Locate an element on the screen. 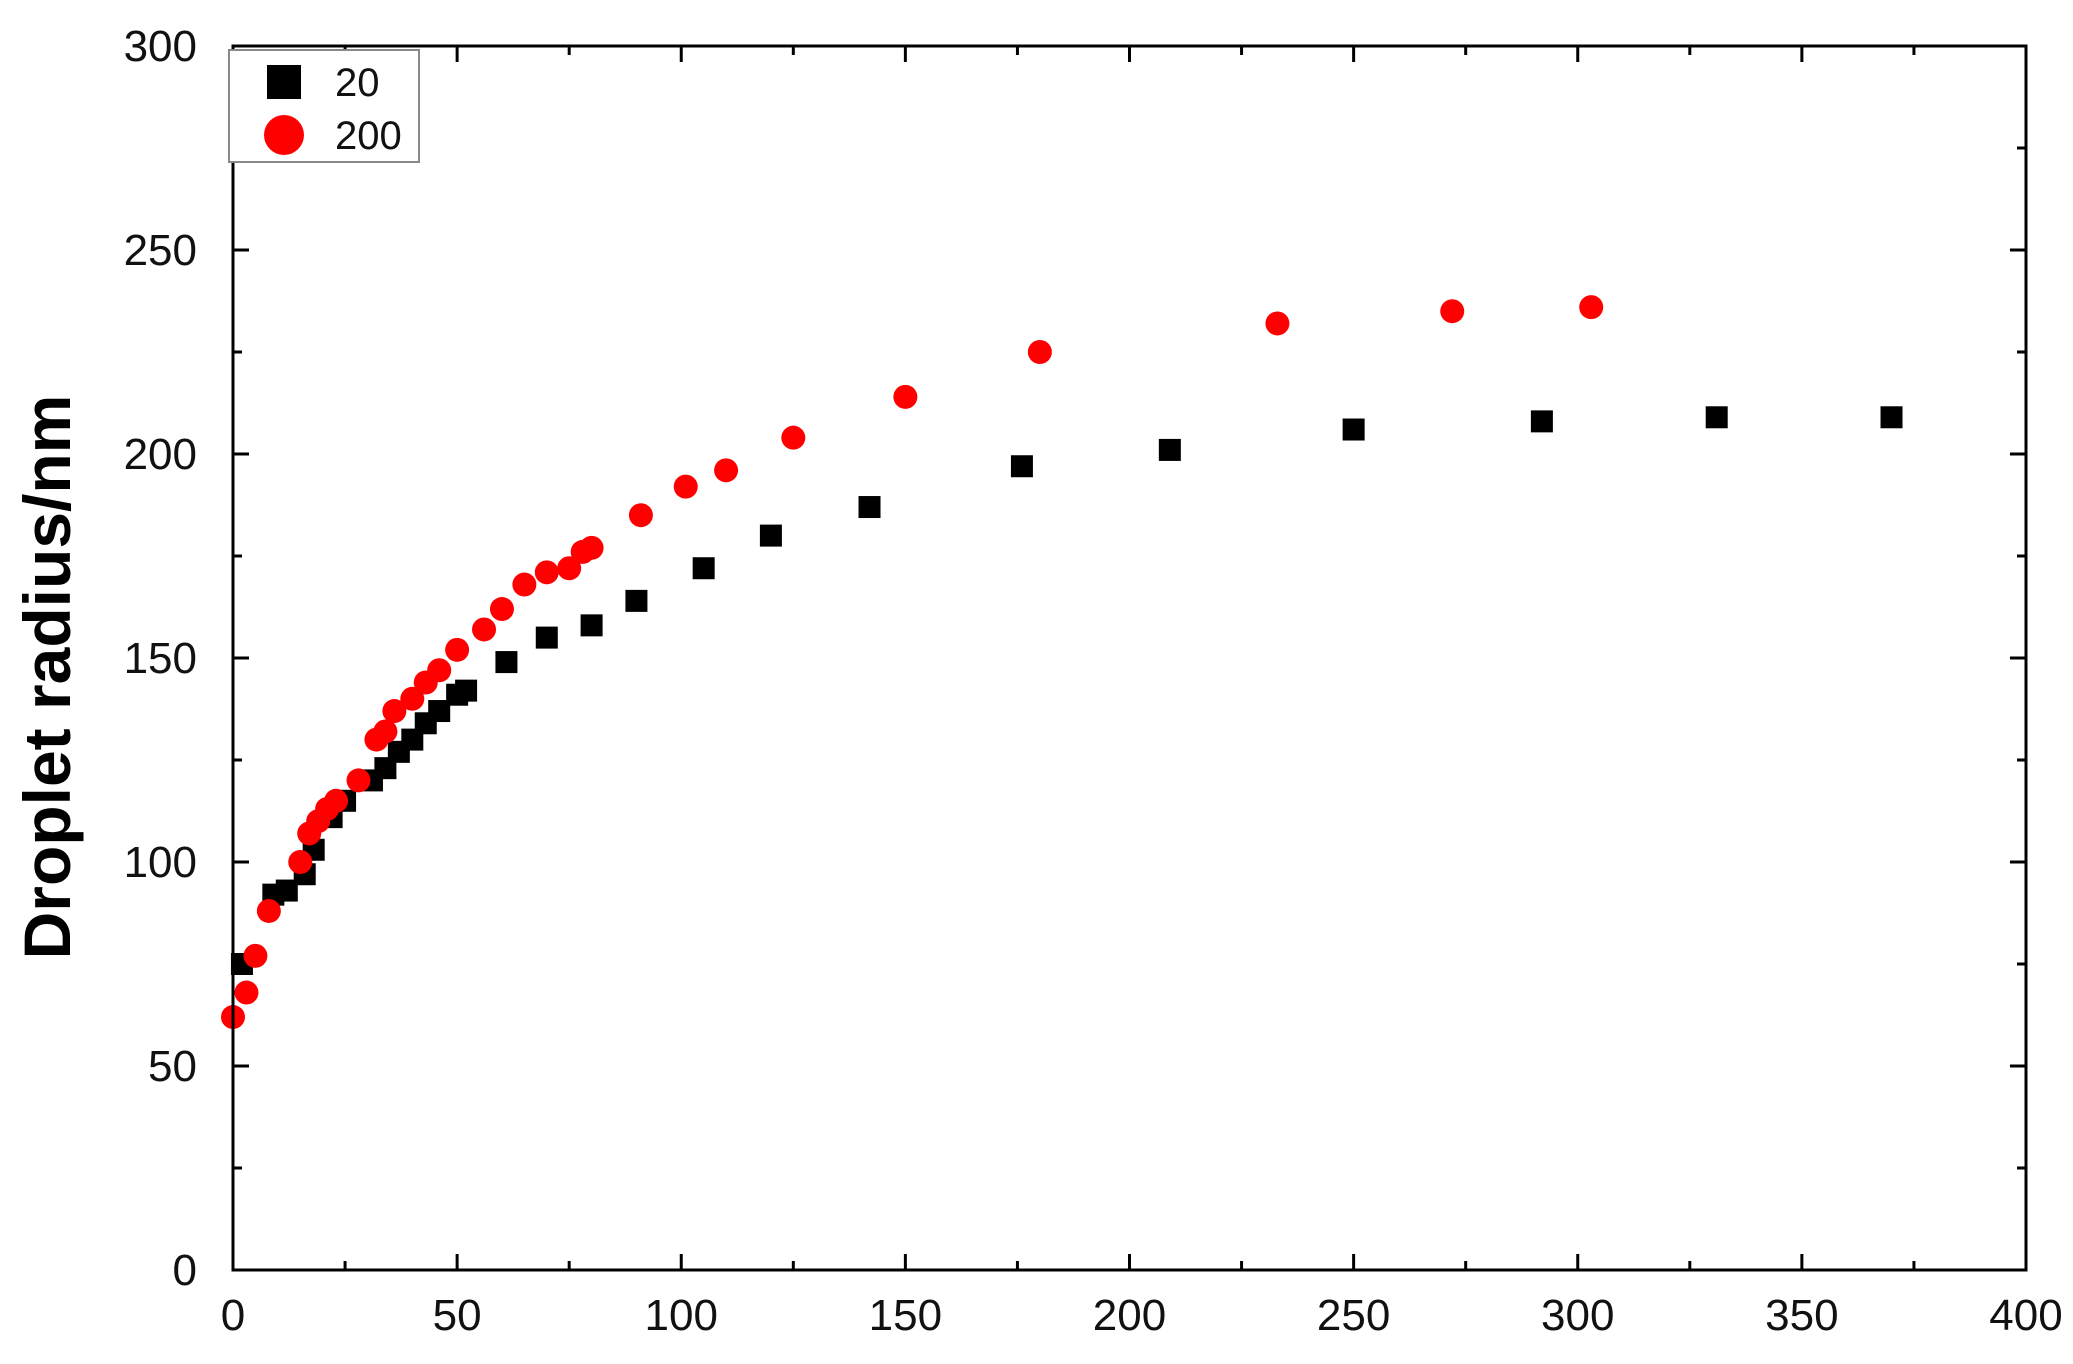 This screenshot has height=1364, width=2073. legend-circle-icon is located at coordinates (284, 135).